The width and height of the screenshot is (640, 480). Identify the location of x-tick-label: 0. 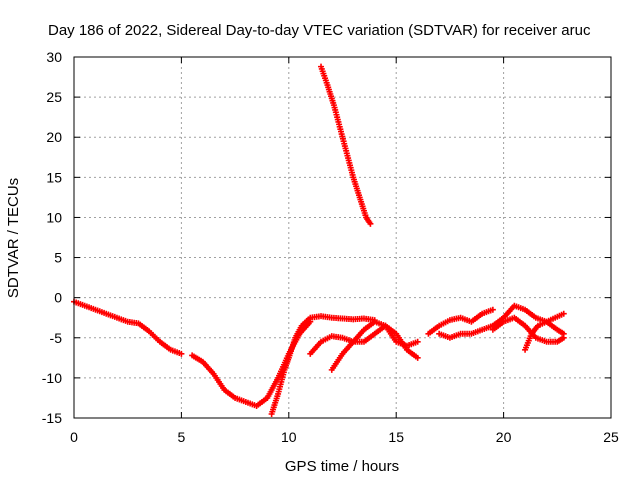
(74, 437).